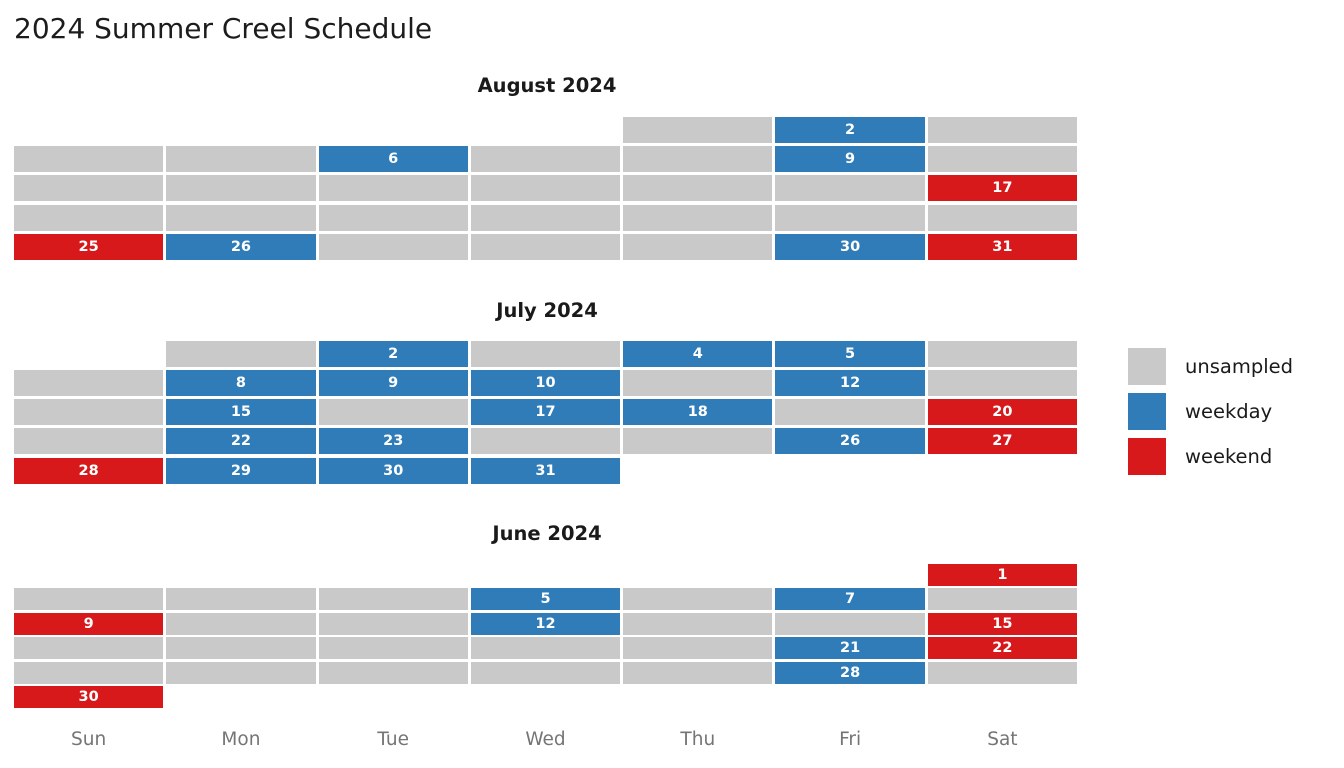 This screenshot has height=768, width=1344. I want to click on legend-label: weekend, so click(1229, 457).